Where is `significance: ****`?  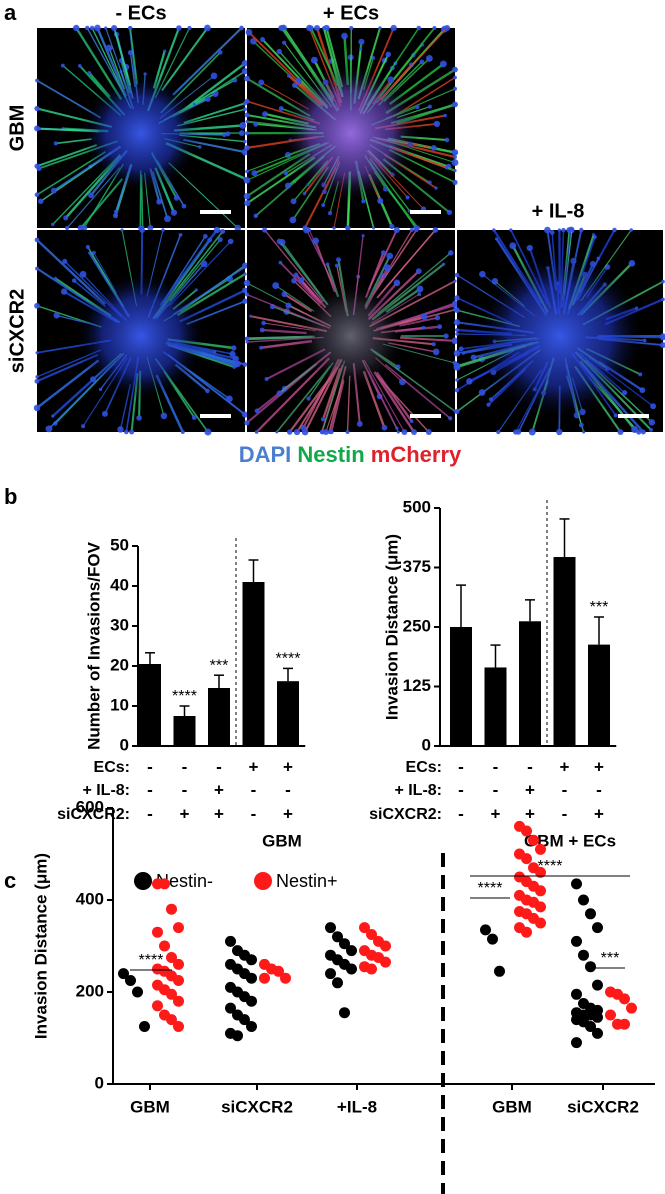 significance: **** is located at coordinates (288, 659).